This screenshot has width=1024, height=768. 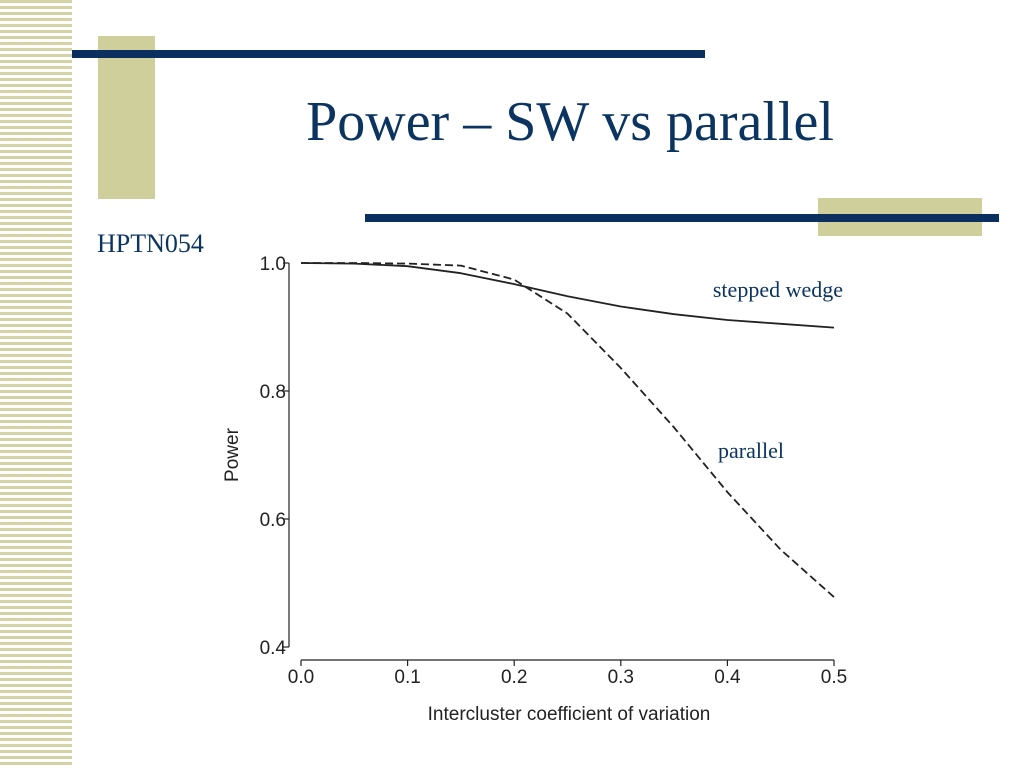 I want to click on x-tick-label: 0.2, so click(x=514, y=677).